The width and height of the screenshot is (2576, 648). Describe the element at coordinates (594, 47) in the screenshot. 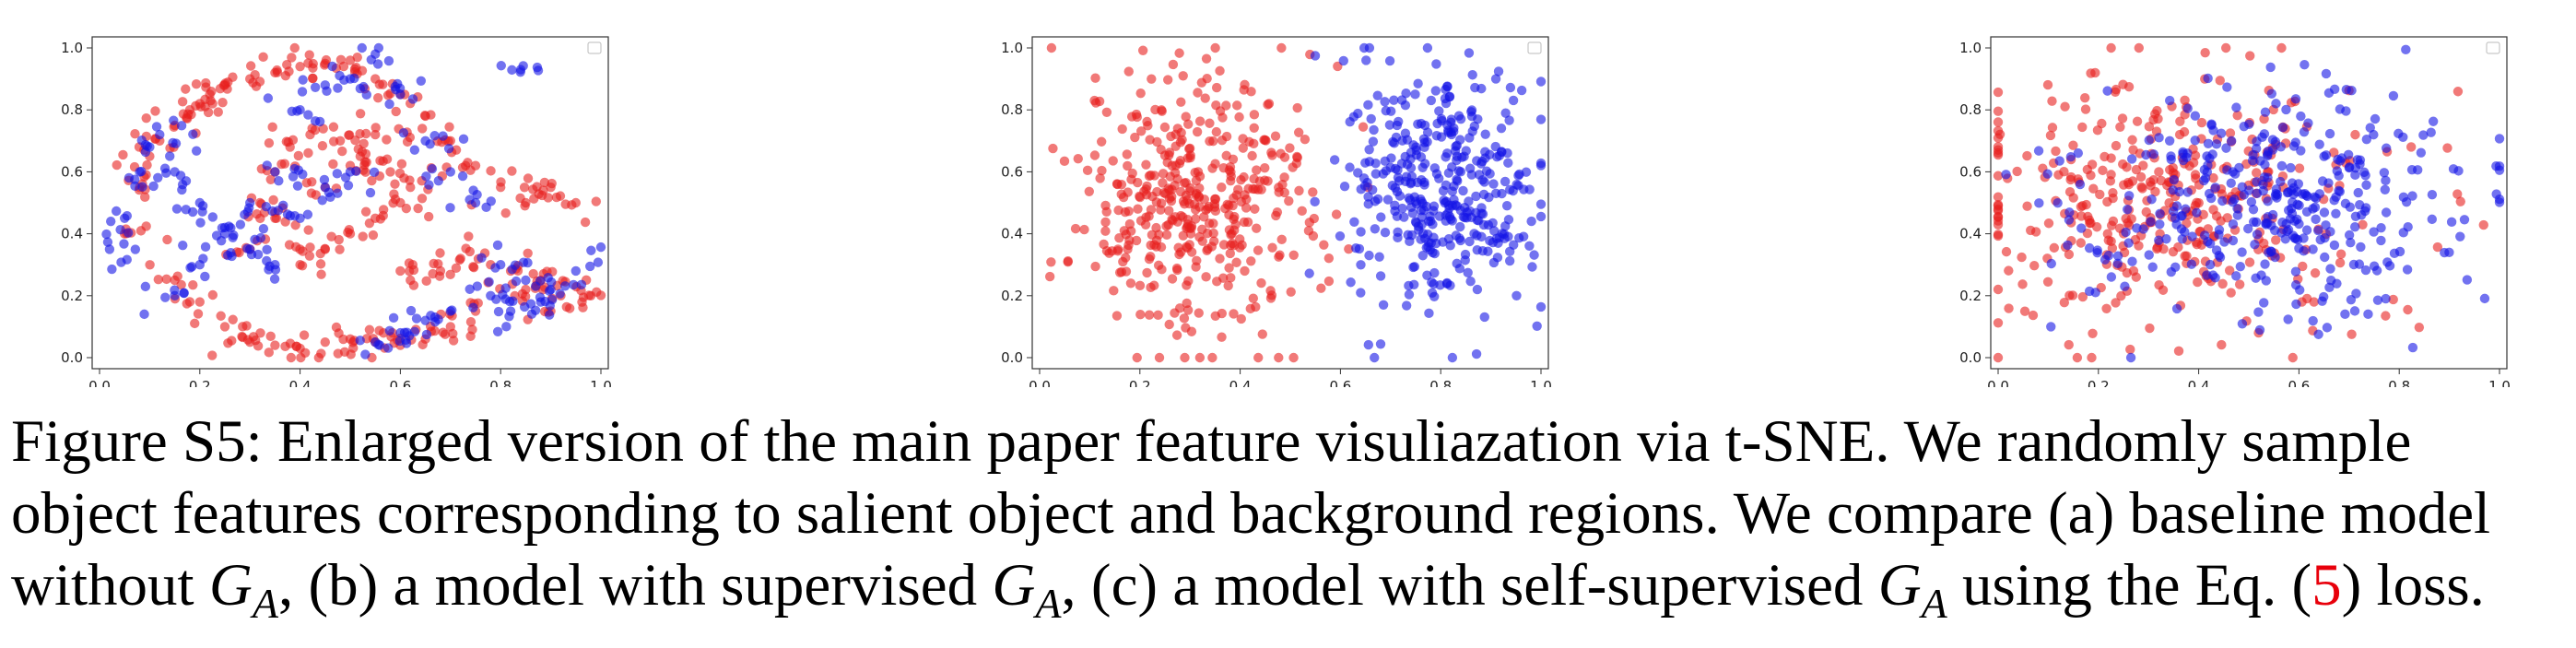

I see `legend-box` at that location.